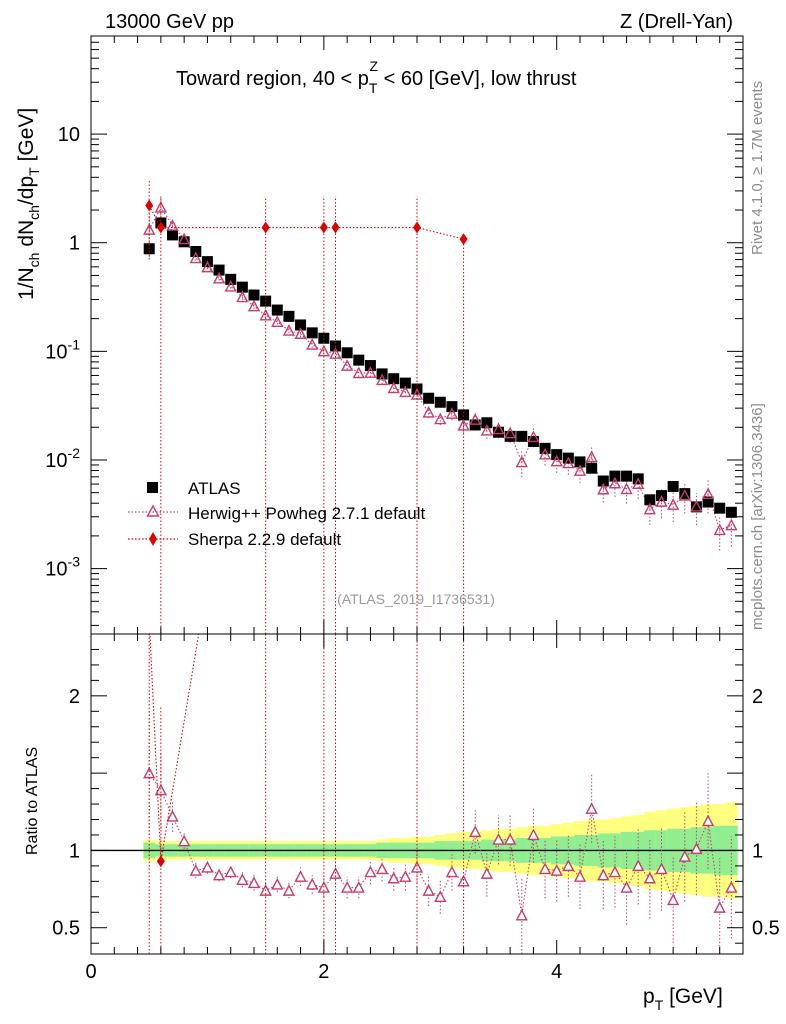 The width and height of the screenshot is (786, 1024). I want to click on mcplots-label: mcplots.cern.ch [arXiv:1306.3436], so click(757, 516).